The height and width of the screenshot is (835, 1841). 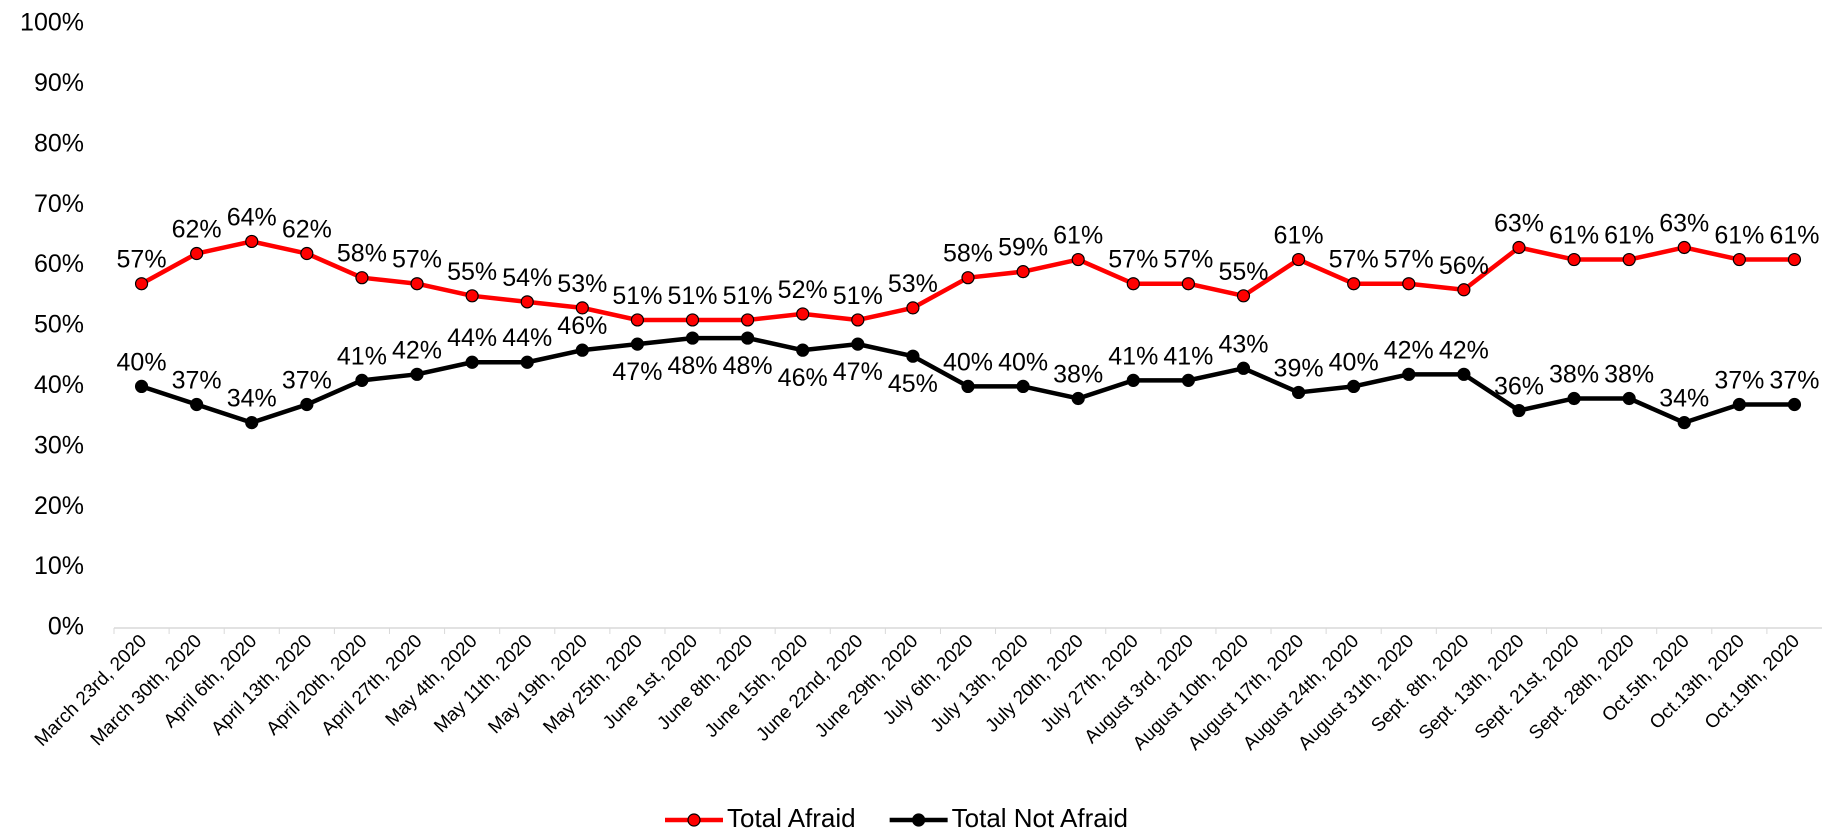 What do you see at coordinates (252, 217) in the screenshot?
I see `data-label: 64%` at bounding box center [252, 217].